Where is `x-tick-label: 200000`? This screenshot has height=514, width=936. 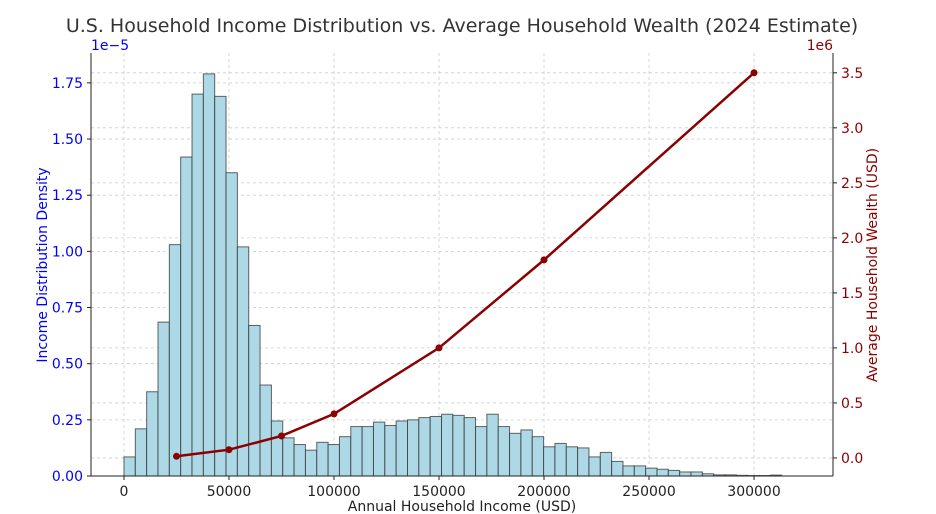 x-tick-label: 200000 is located at coordinates (543, 492).